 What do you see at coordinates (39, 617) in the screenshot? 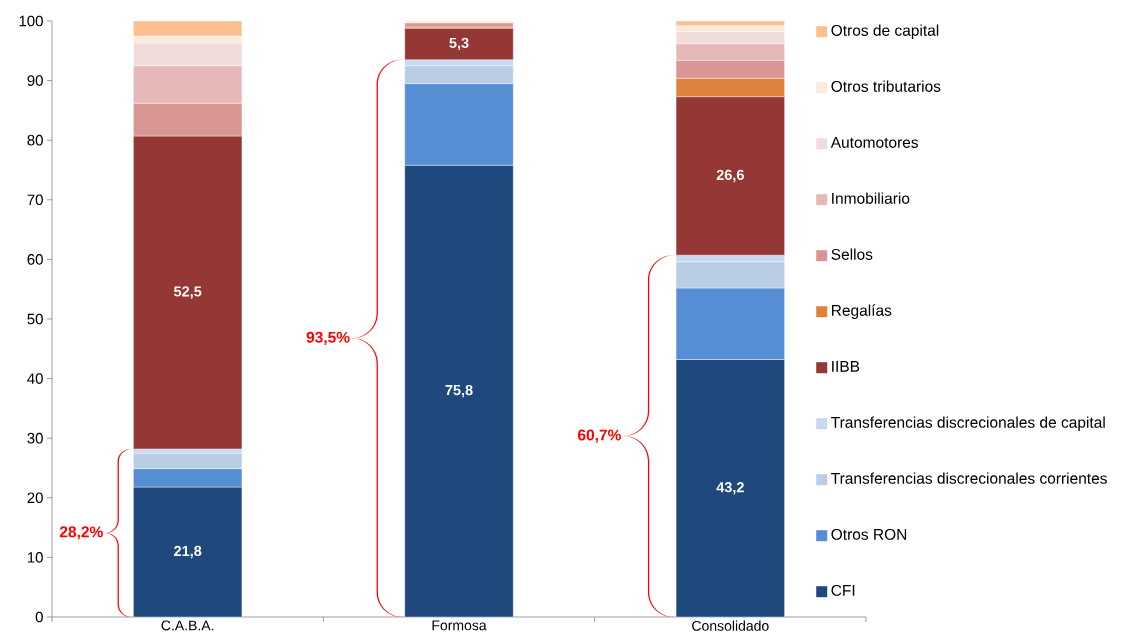
I see `y-tick-label: 0` at bounding box center [39, 617].